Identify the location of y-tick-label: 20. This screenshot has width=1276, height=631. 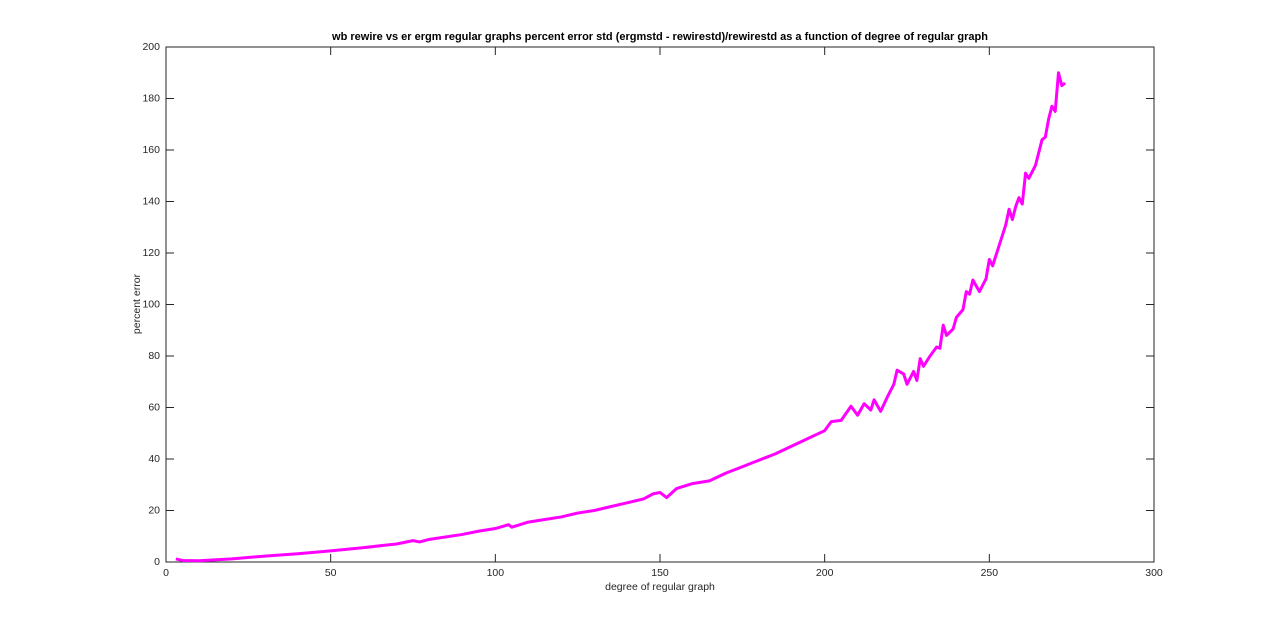
(154, 510).